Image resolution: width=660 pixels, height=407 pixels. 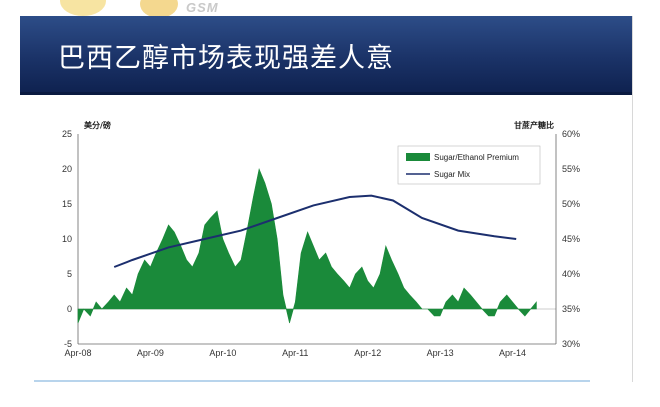 What do you see at coordinates (312, 381) in the screenshot?
I see `footer-rule` at bounding box center [312, 381].